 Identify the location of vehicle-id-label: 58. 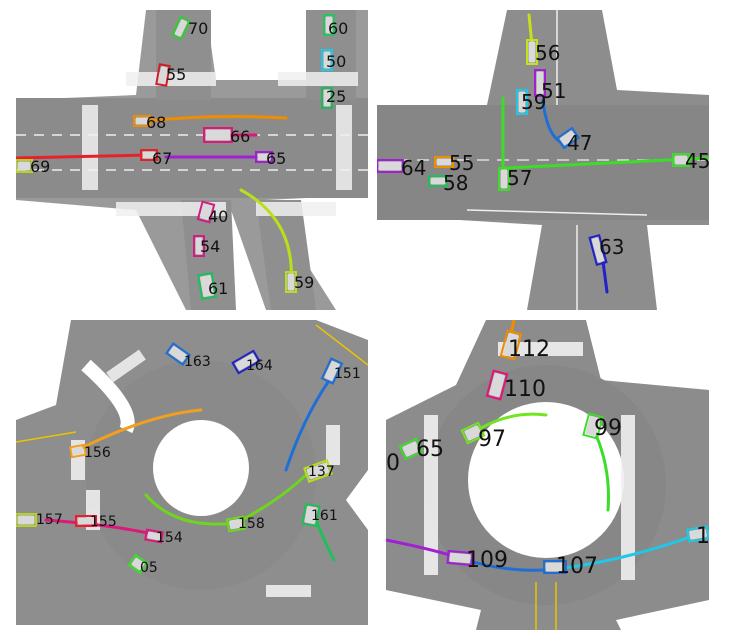
(455, 183).